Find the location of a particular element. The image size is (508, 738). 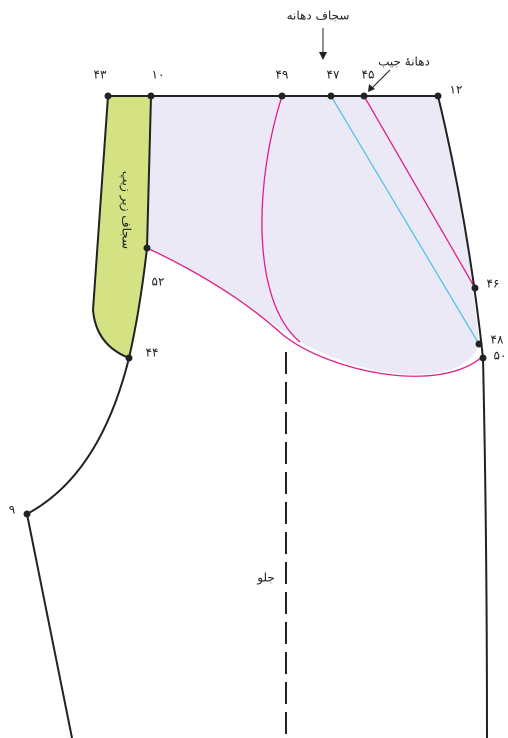

label: دهانهٔ جیب is located at coordinates (404, 62).